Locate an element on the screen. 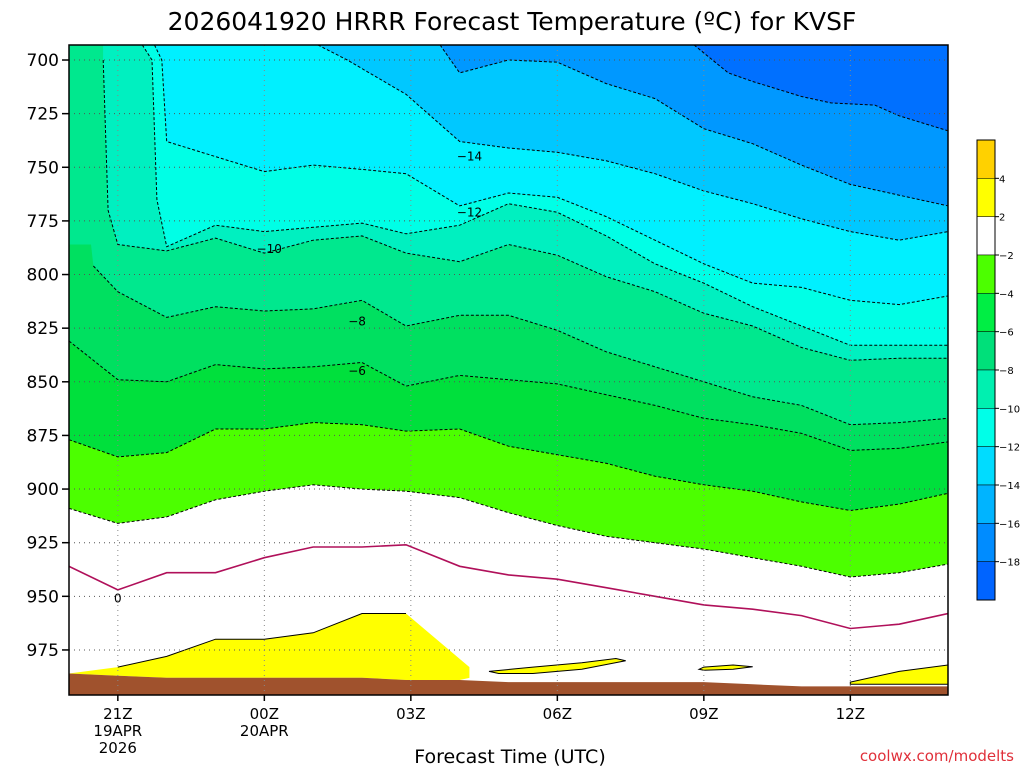 This screenshot has height=768, width=1024. colorbar: 4 2 −2 −4 −6 −8 −10 −12 −14 −16 −18 is located at coordinates (998, 370).